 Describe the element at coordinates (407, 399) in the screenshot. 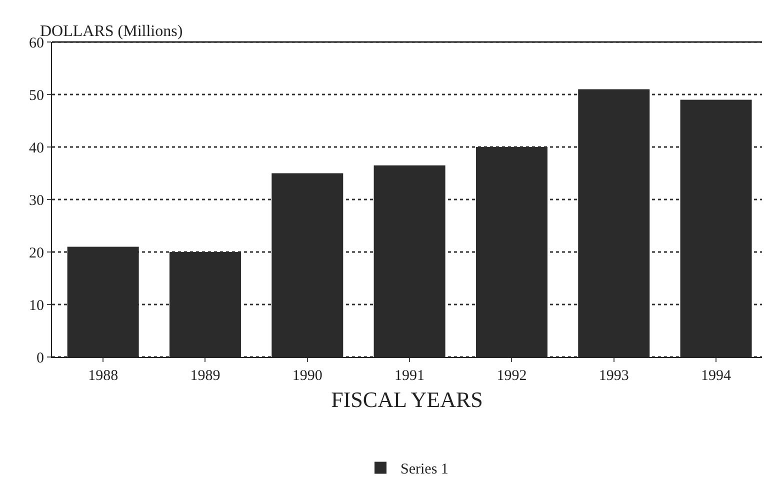

I see `x-axis-title: FISCAL YEARS` at that location.